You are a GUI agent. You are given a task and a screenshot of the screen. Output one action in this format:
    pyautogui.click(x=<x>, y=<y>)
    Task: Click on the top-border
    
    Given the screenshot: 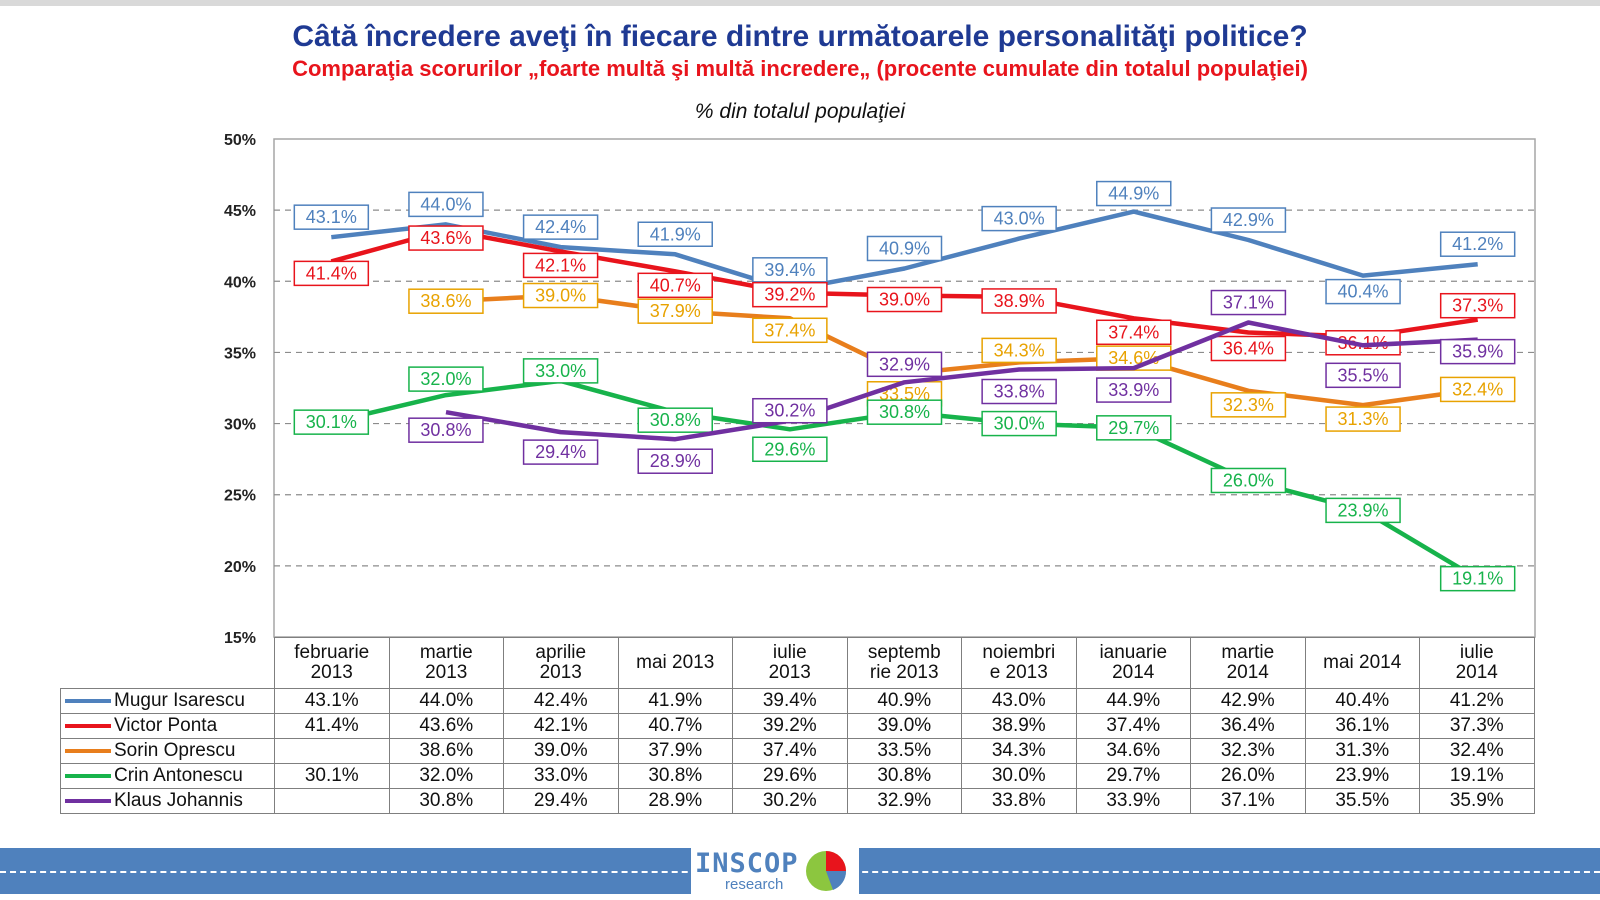 What is the action you would take?
    pyautogui.click(x=800, y=3)
    